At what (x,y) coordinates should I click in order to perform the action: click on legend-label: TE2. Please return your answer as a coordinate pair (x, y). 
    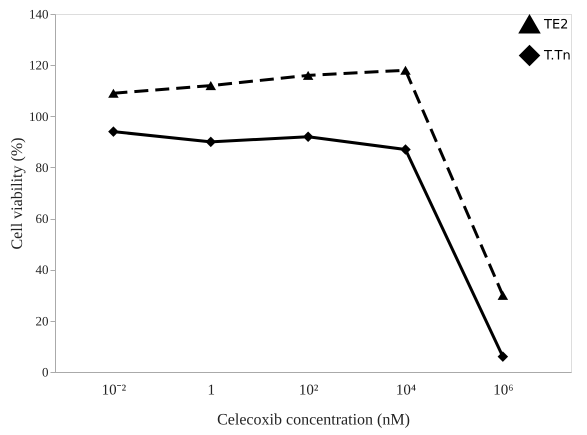
    Looking at the image, I should click on (555, 25).